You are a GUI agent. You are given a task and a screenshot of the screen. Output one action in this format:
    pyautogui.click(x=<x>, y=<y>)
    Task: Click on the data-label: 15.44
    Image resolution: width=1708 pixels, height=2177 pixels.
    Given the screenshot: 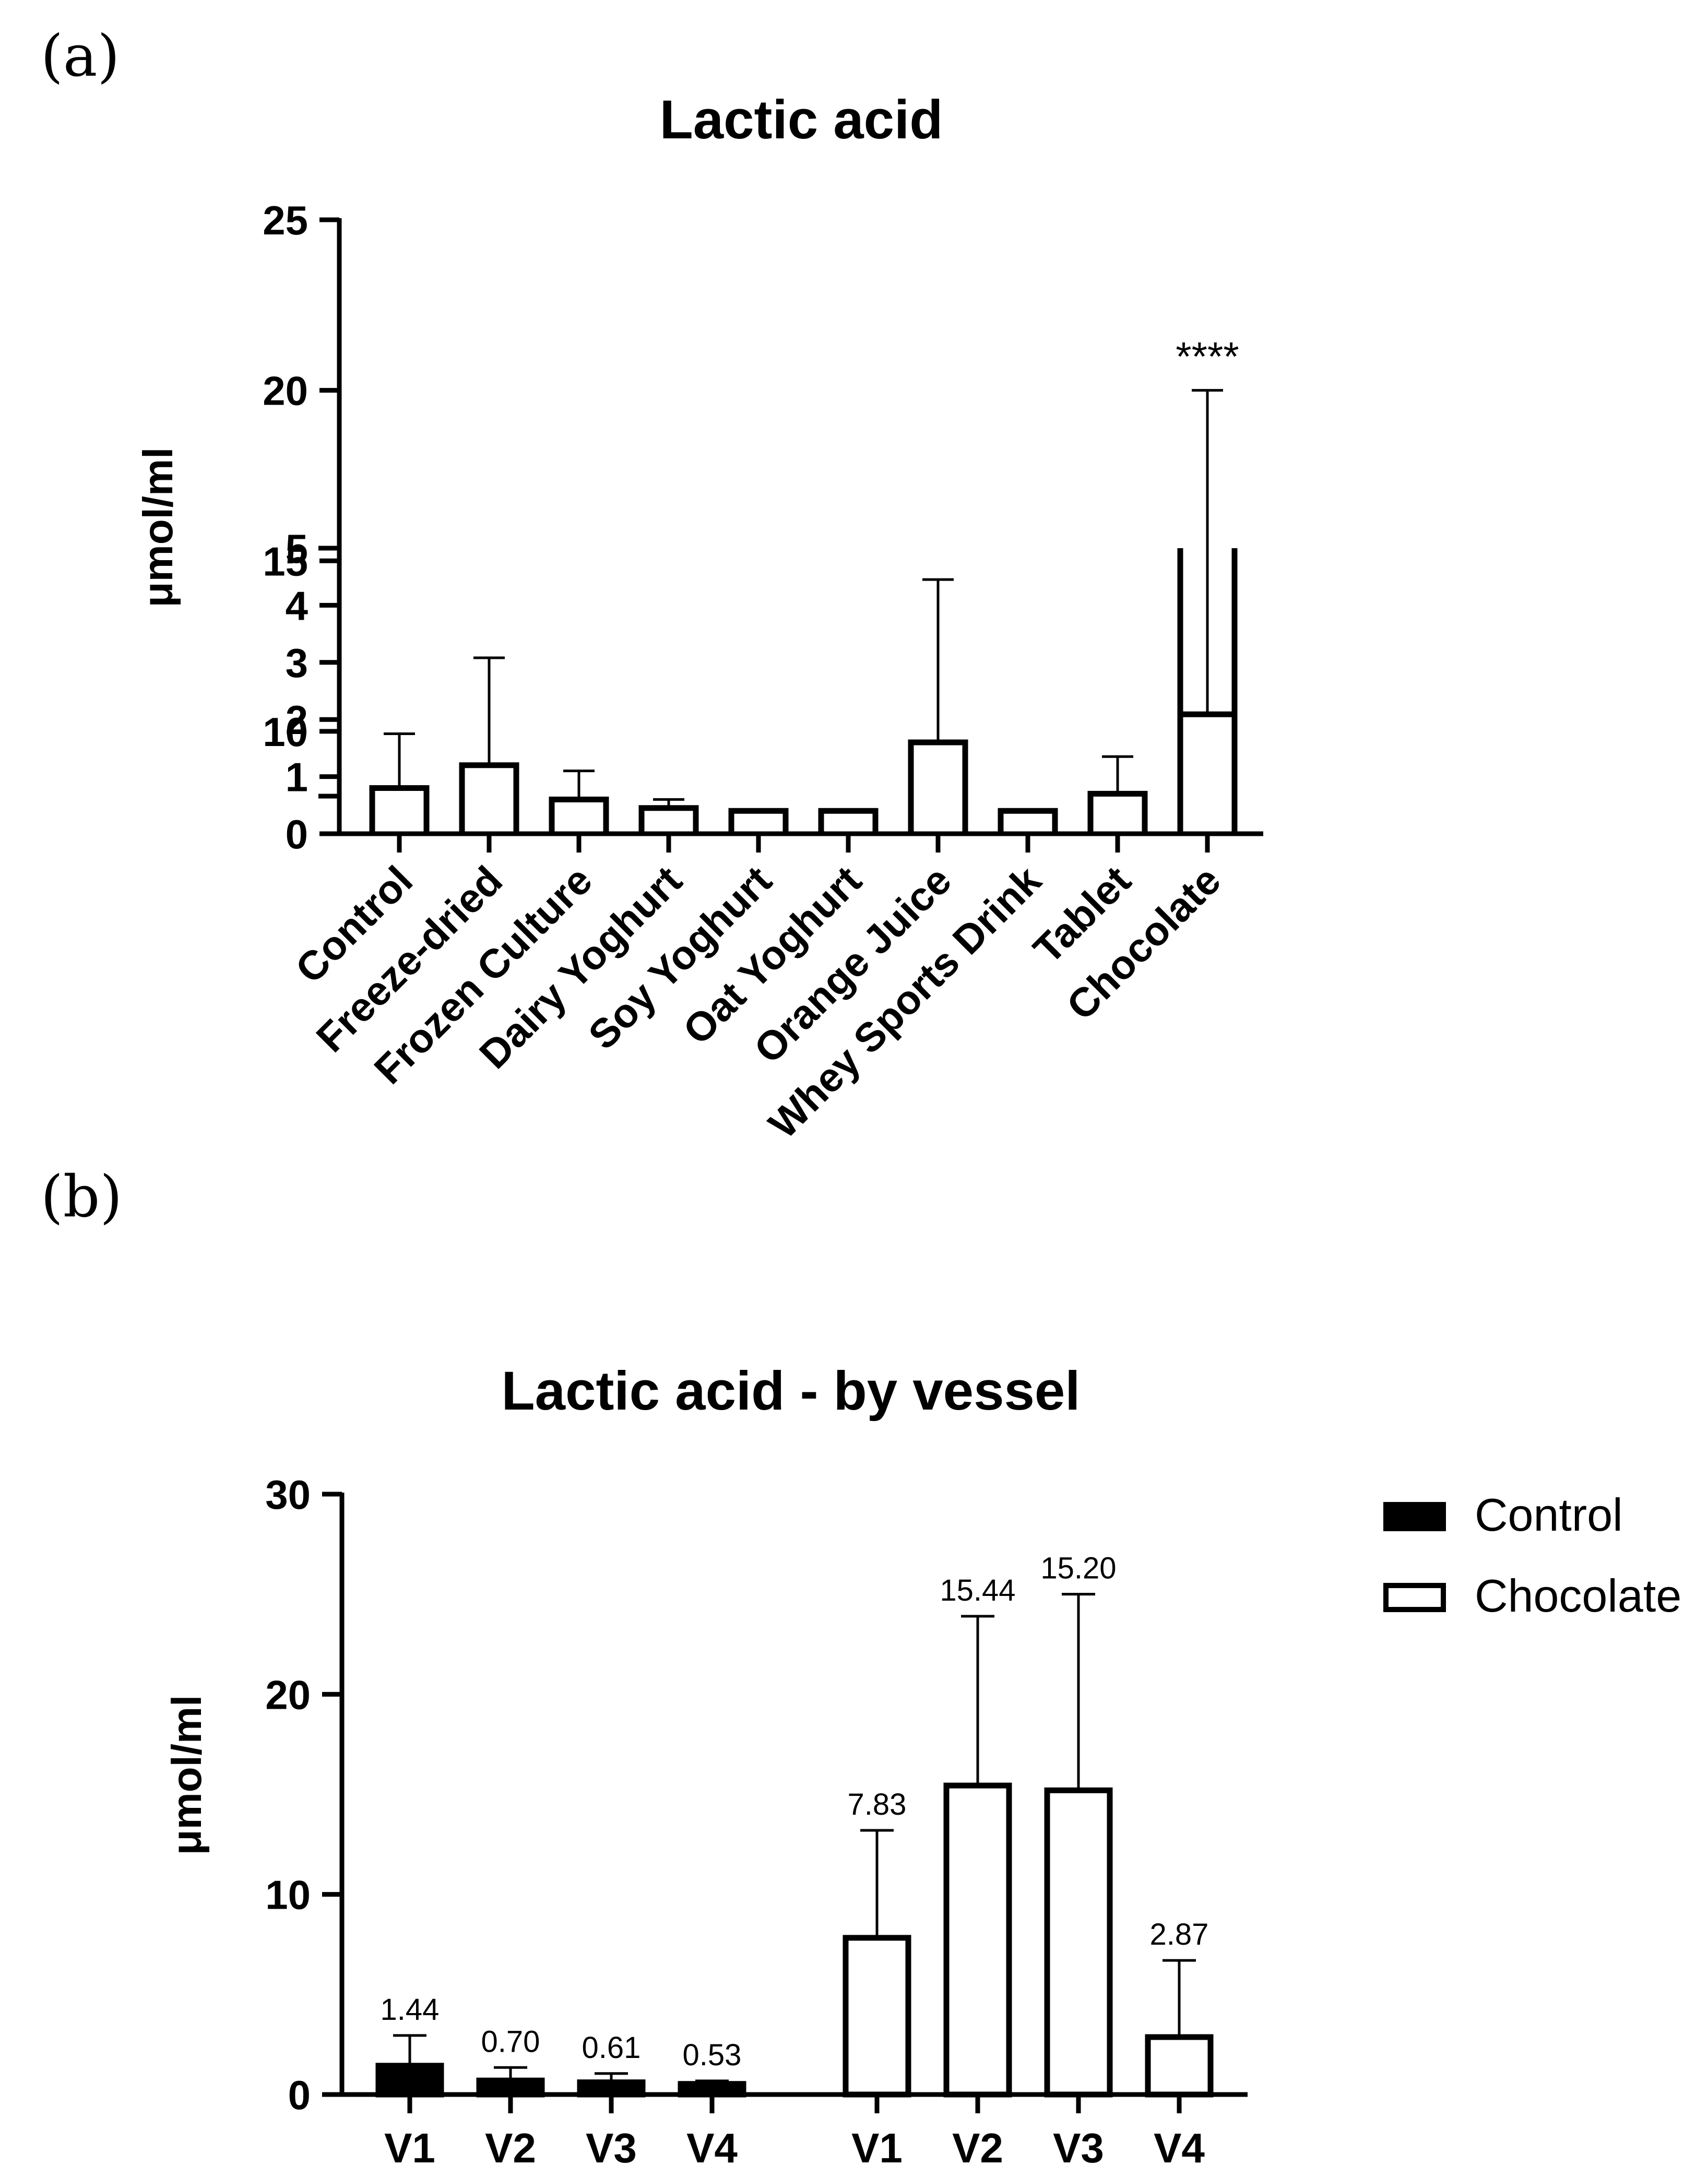 What is the action you would take?
    pyautogui.click(x=977, y=1590)
    